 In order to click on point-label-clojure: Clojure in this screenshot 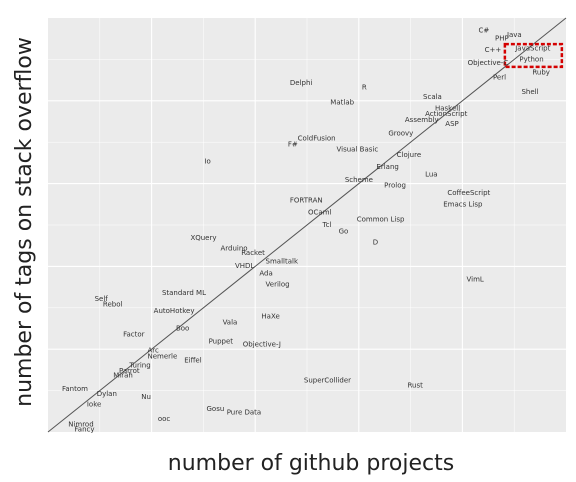, I will do `click(409, 155)`.